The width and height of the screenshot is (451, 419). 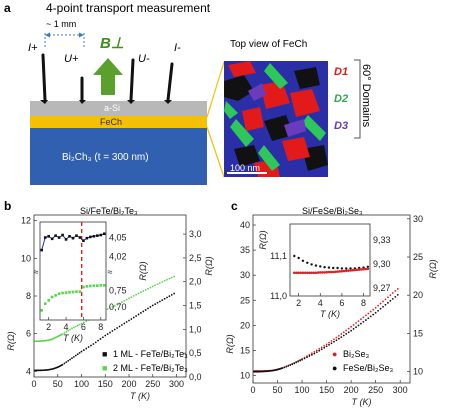 I want to click on chart-c-y2-tick-label: 25, so click(x=418, y=257).